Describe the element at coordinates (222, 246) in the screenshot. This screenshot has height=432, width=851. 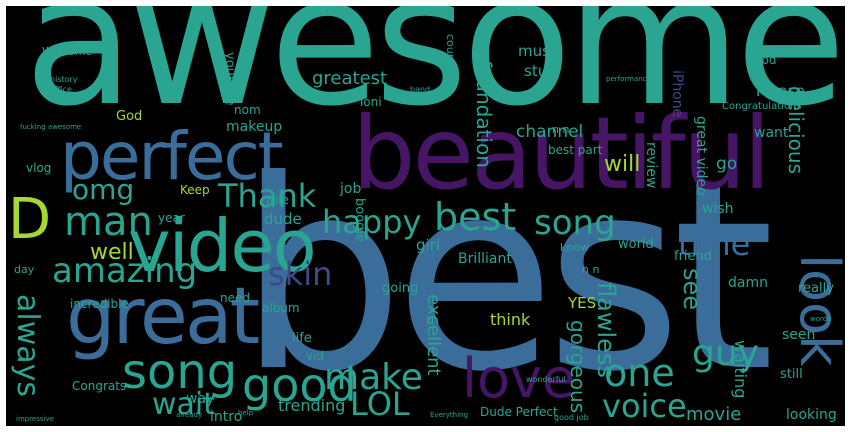
I see `word-video: video` at that location.